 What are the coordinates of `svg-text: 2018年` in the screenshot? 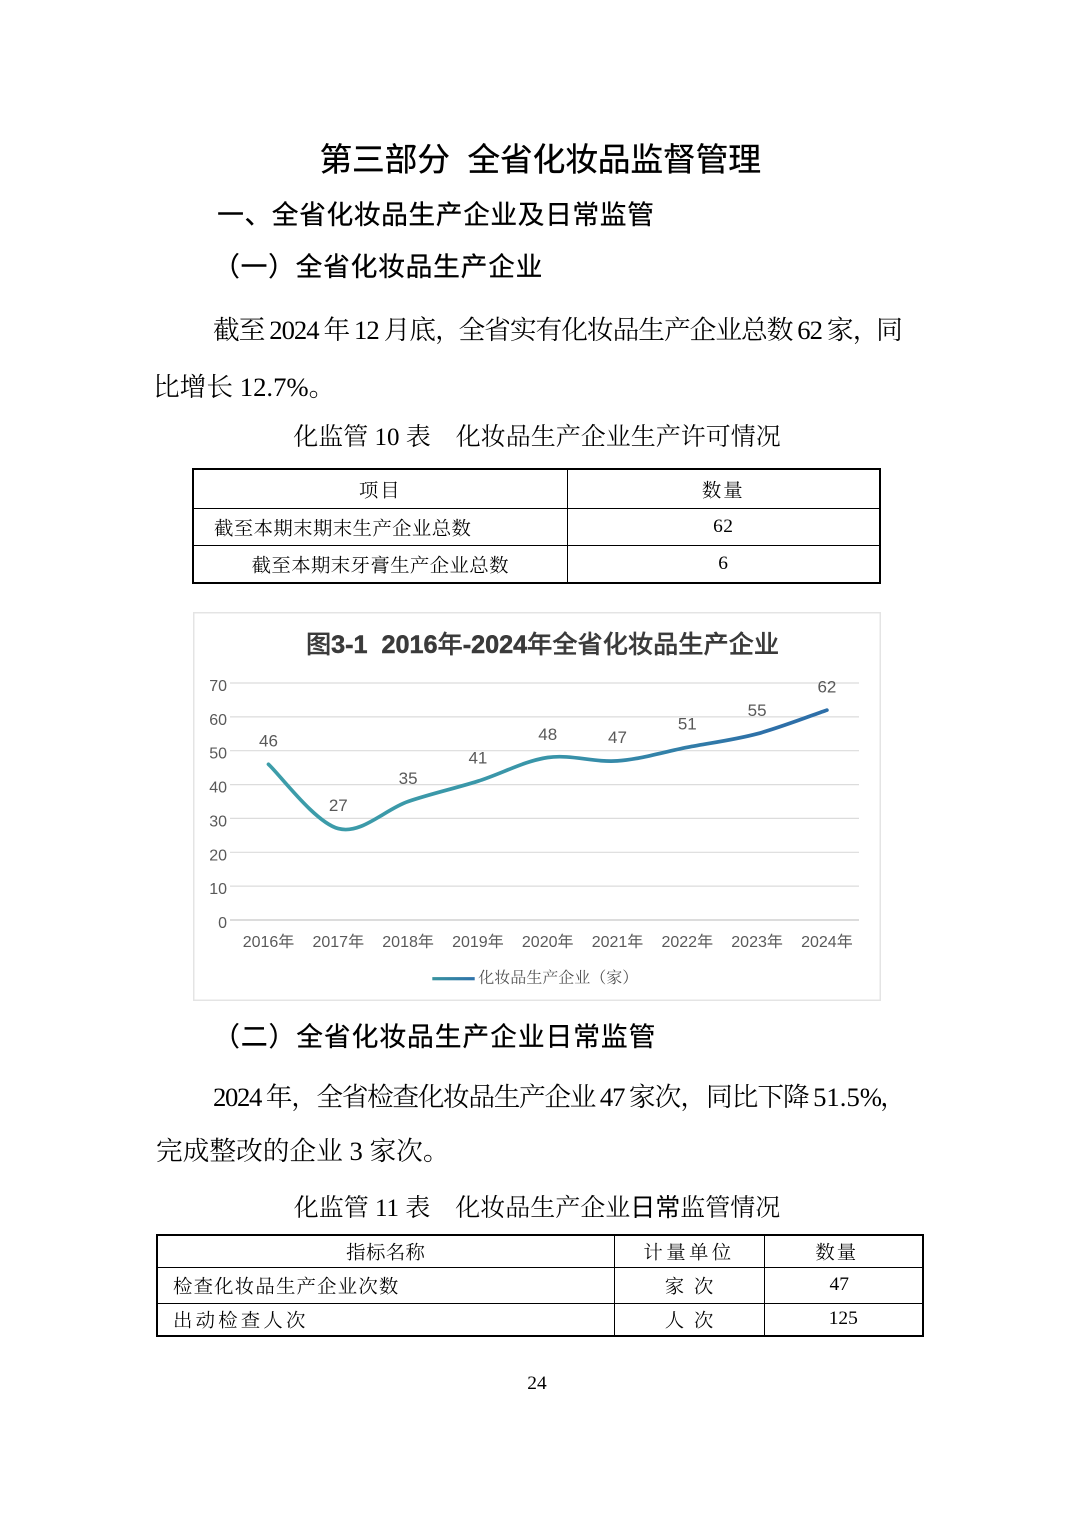 It's located at (408, 942).